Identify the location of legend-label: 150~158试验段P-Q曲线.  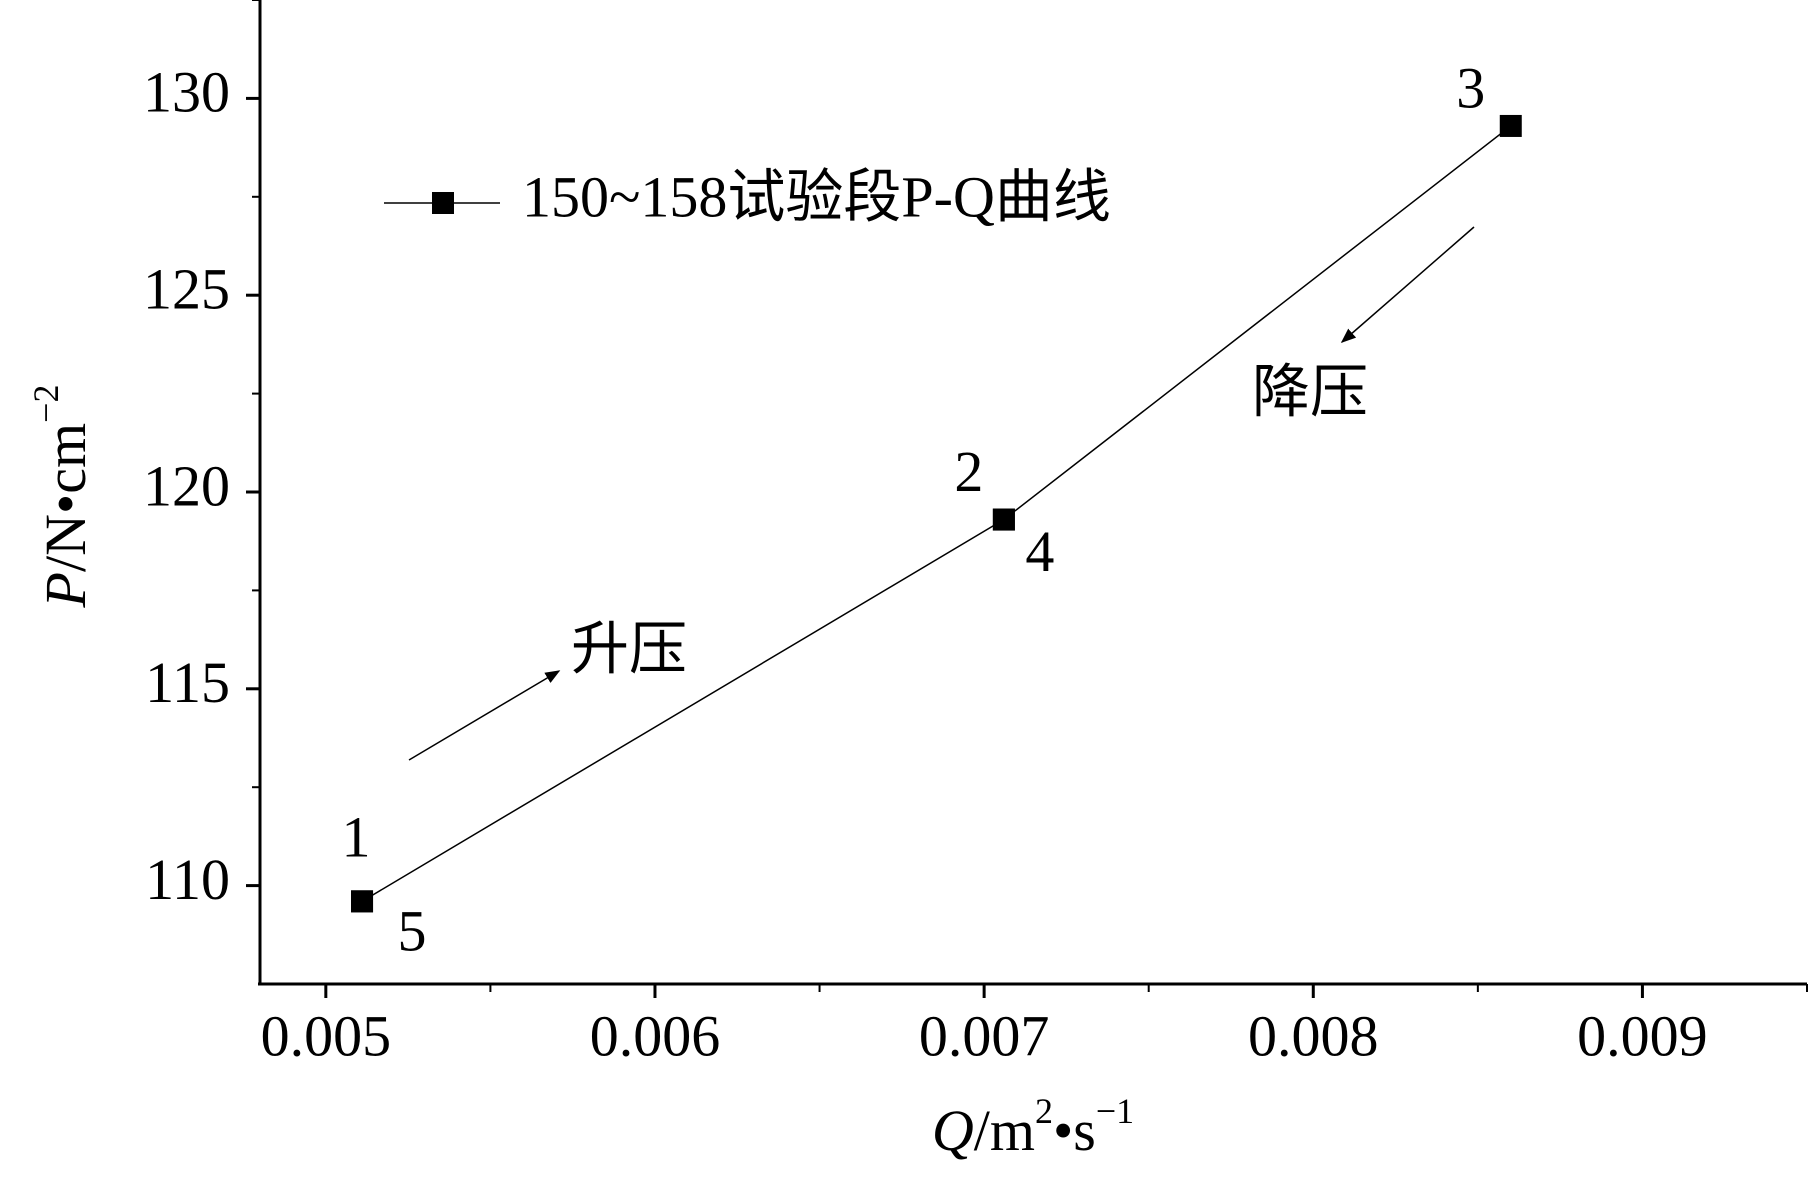
(816, 196).